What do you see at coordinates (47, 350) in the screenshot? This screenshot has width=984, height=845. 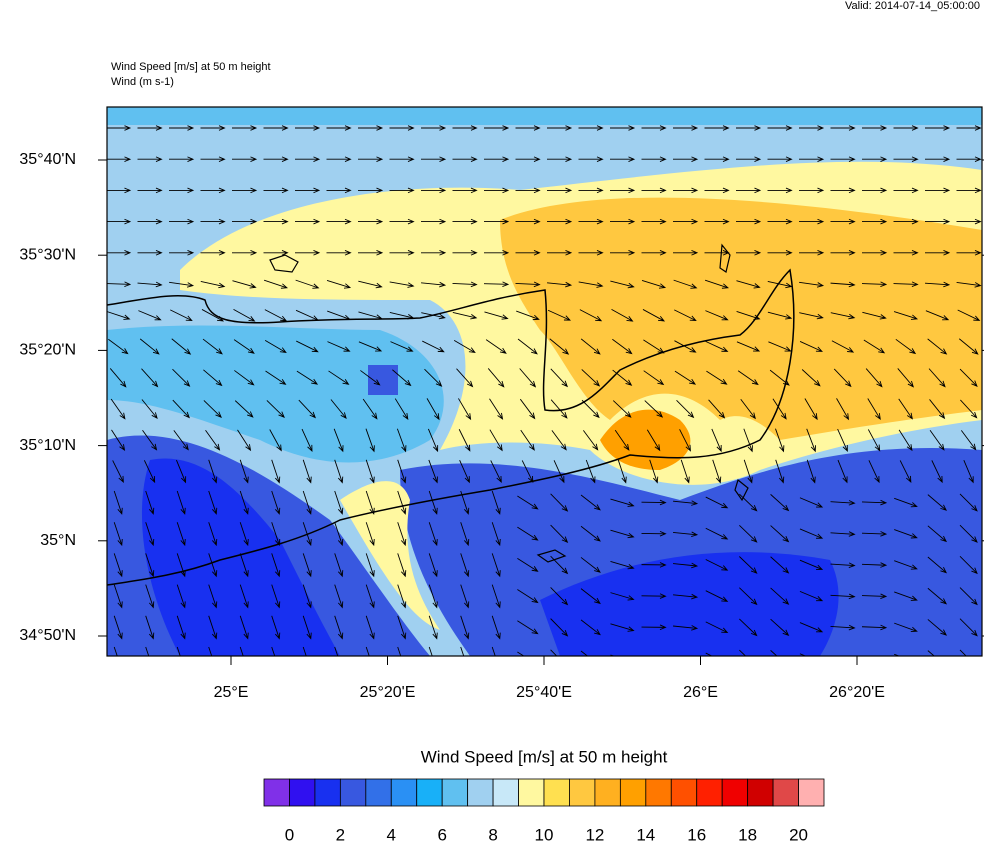 I see `lat-label: 35°20'N` at bounding box center [47, 350].